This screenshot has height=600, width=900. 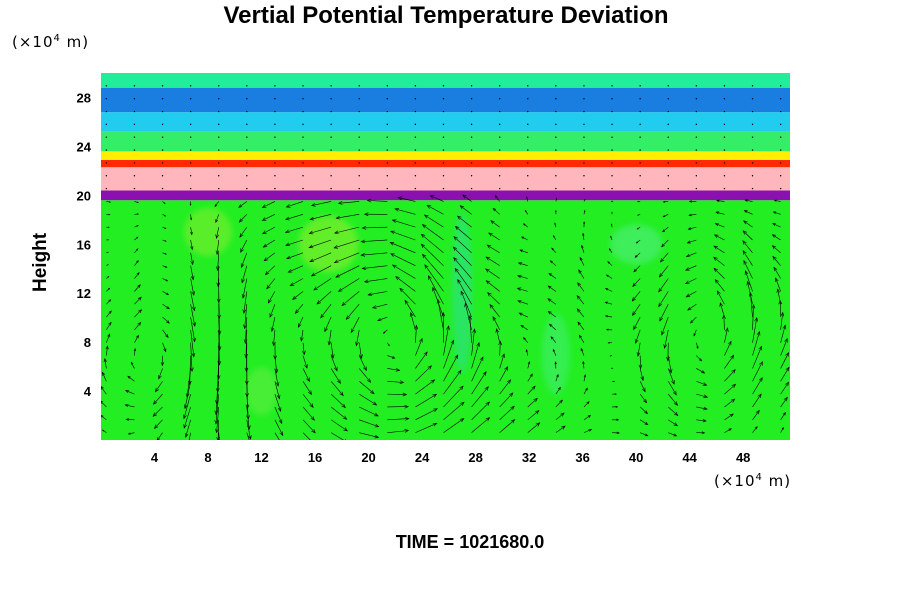 I want to click on y-tick-label: 20, so click(x=84, y=195).